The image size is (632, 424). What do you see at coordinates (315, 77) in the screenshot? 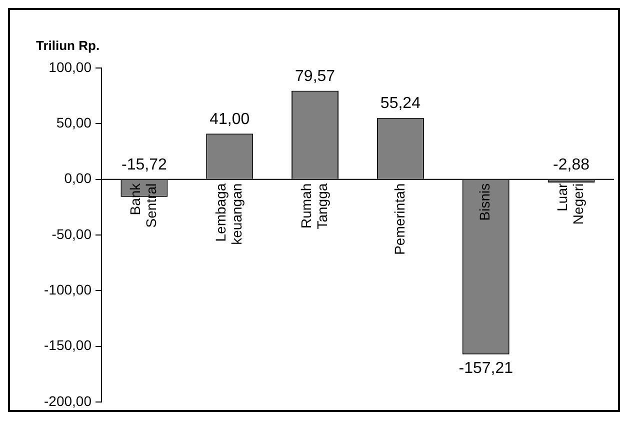
I see `data-label: 79,57` at bounding box center [315, 77].